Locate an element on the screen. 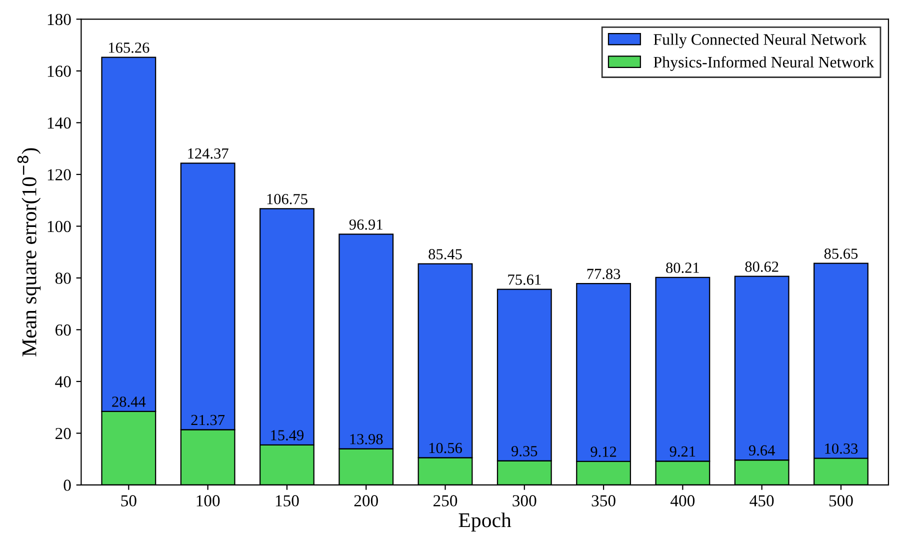 This screenshot has height=548, width=902. total-label: 165.26 is located at coordinates (129, 47).